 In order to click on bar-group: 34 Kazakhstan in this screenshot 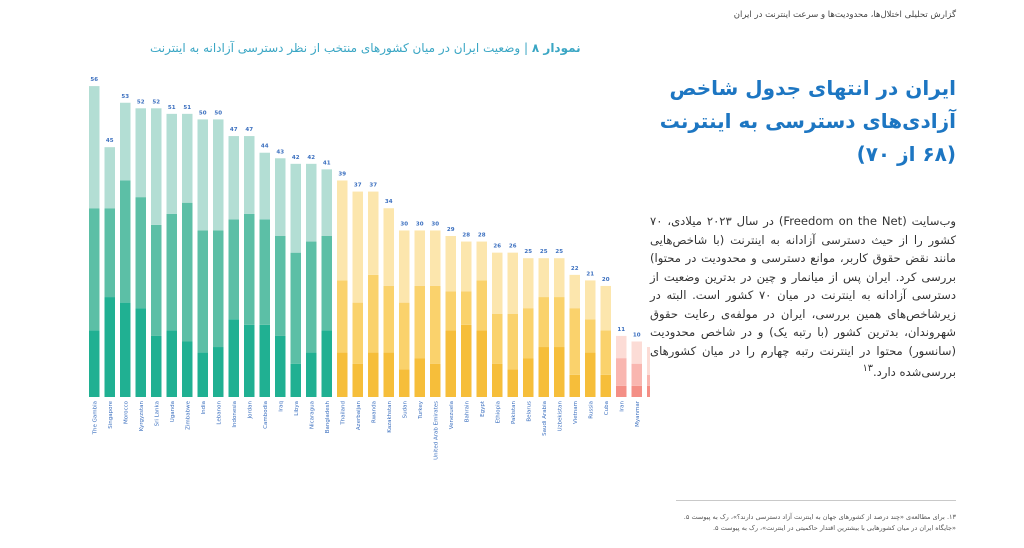, I will do `click(388, 316)`.